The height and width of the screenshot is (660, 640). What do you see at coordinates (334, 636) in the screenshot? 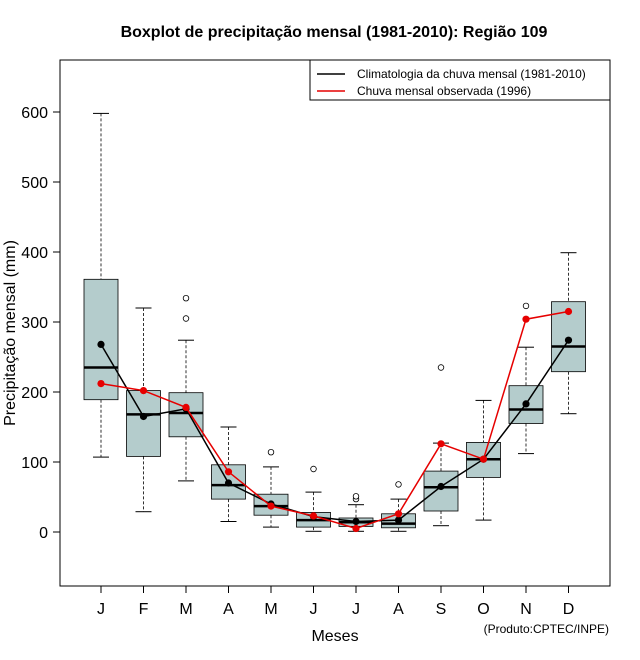
I see `x-axis-label: Meses` at bounding box center [334, 636].